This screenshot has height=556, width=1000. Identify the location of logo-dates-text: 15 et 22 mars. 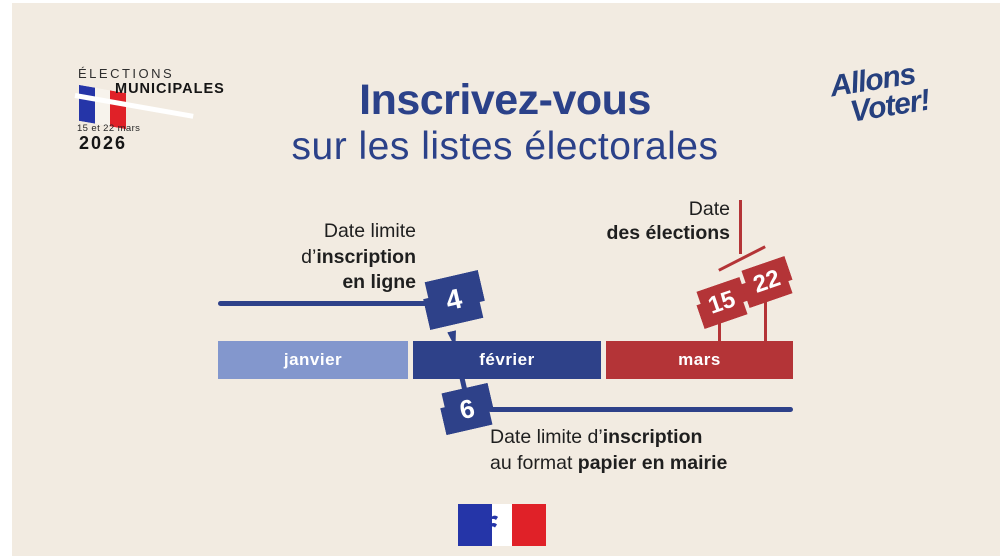
(109, 128).